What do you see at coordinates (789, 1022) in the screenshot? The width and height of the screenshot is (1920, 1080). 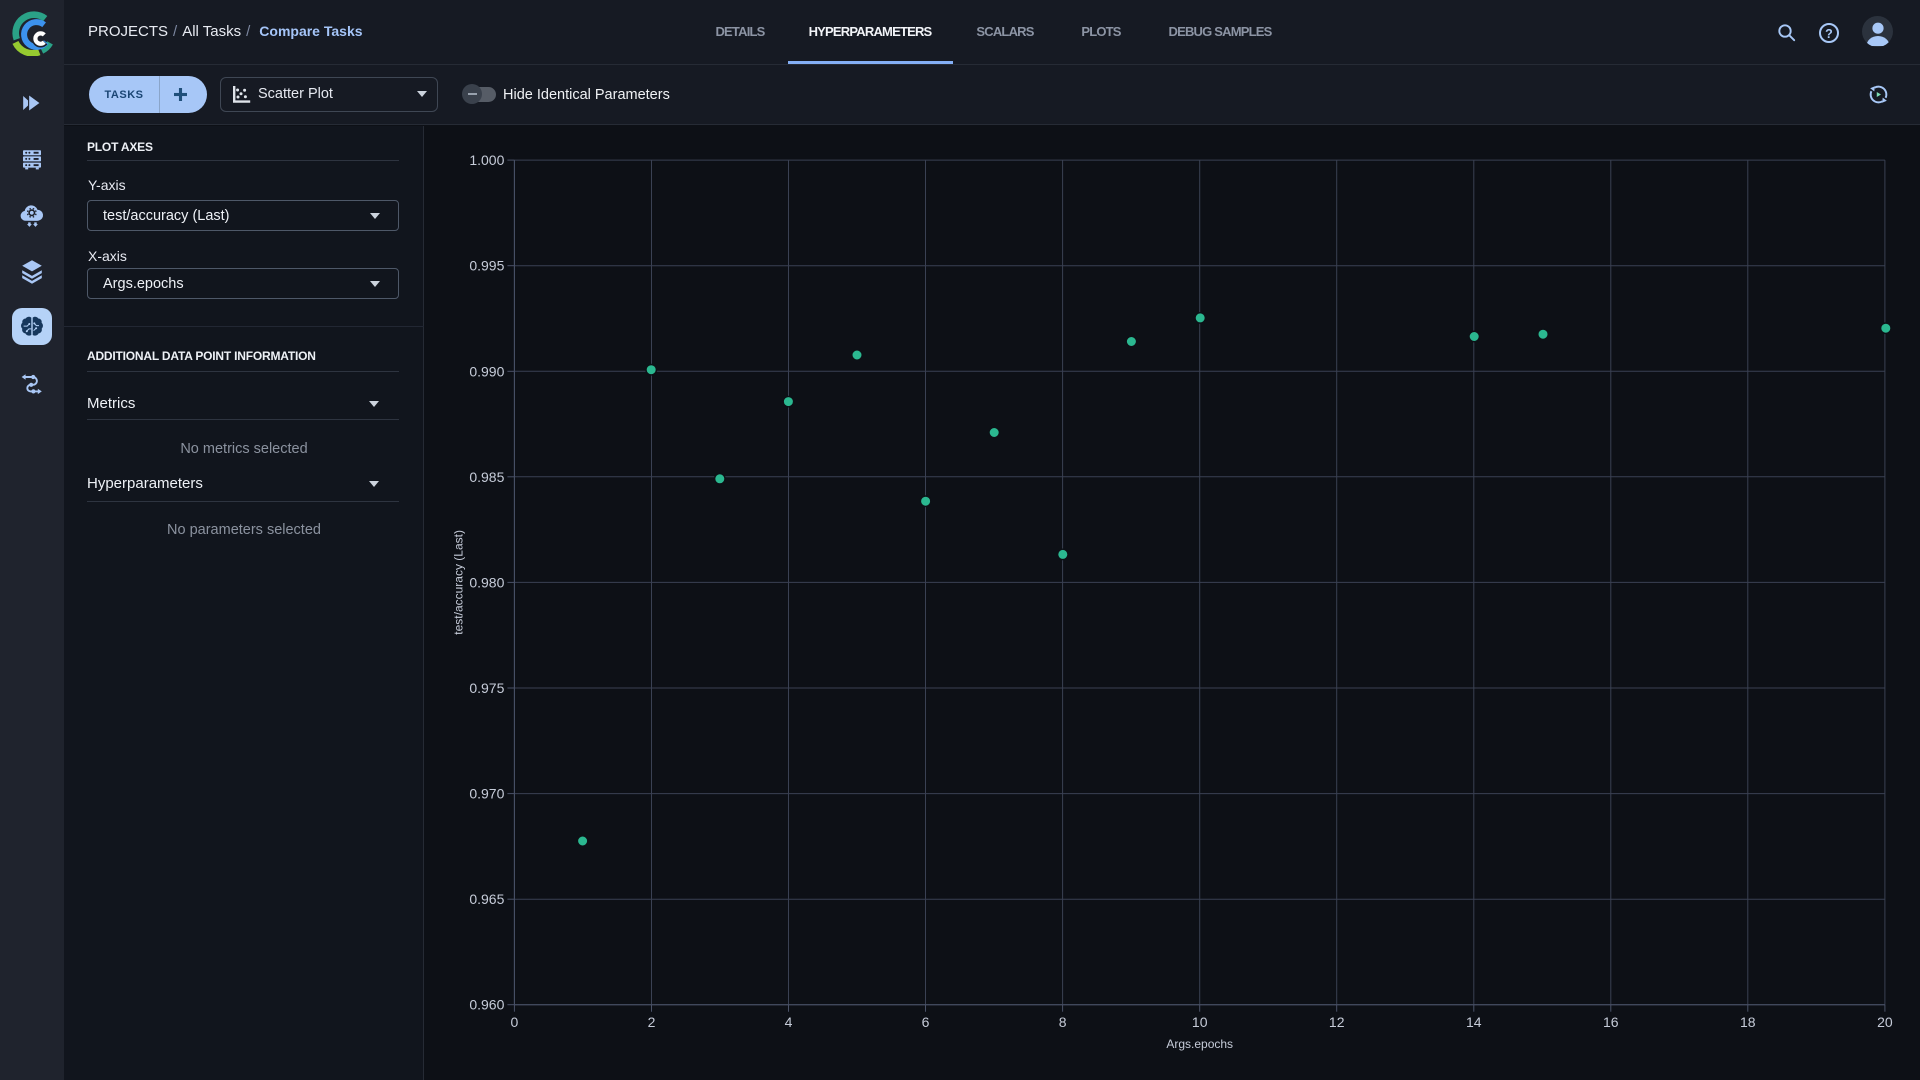 I see `svg-text: 4` at bounding box center [789, 1022].